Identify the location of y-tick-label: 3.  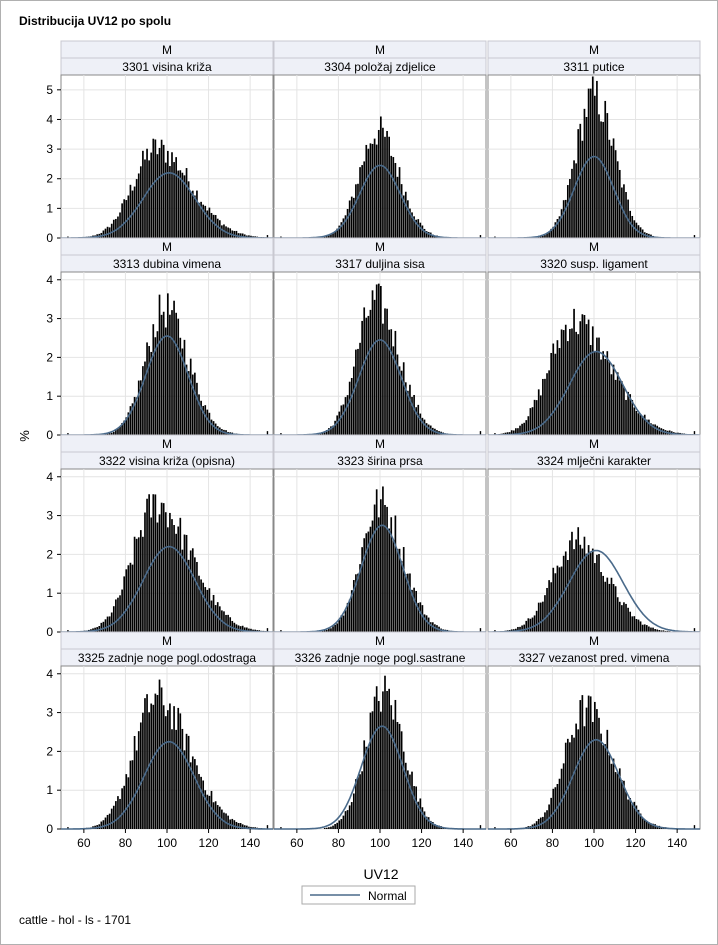
(49, 516).